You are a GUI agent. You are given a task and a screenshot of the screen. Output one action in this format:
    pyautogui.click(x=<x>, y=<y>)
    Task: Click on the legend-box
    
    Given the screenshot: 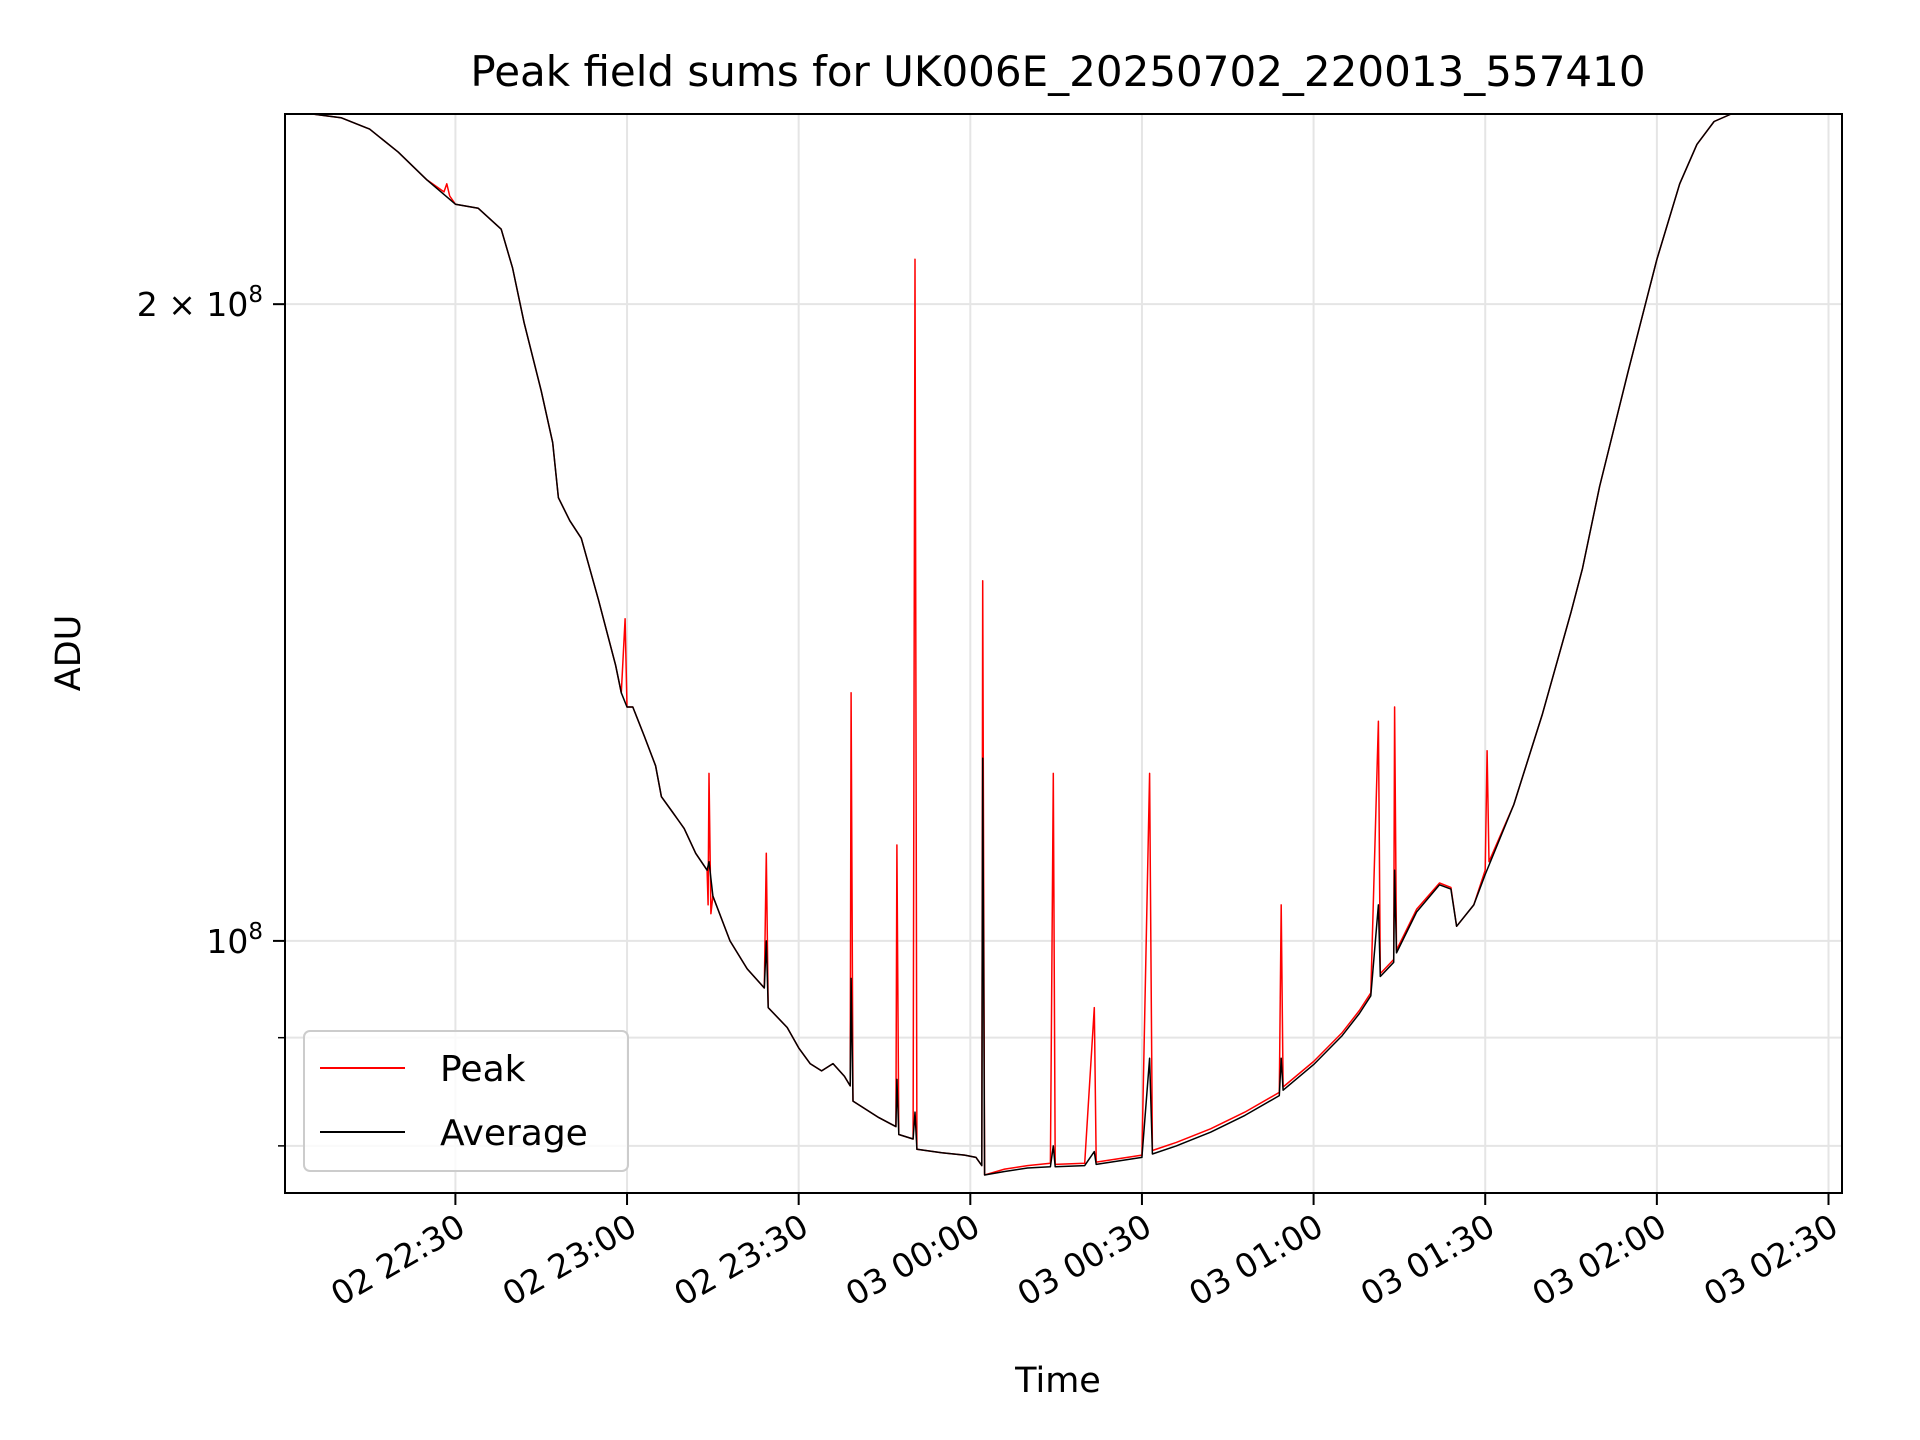 What is the action you would take?
    pyautogui.click(x=466, y=1101)
    